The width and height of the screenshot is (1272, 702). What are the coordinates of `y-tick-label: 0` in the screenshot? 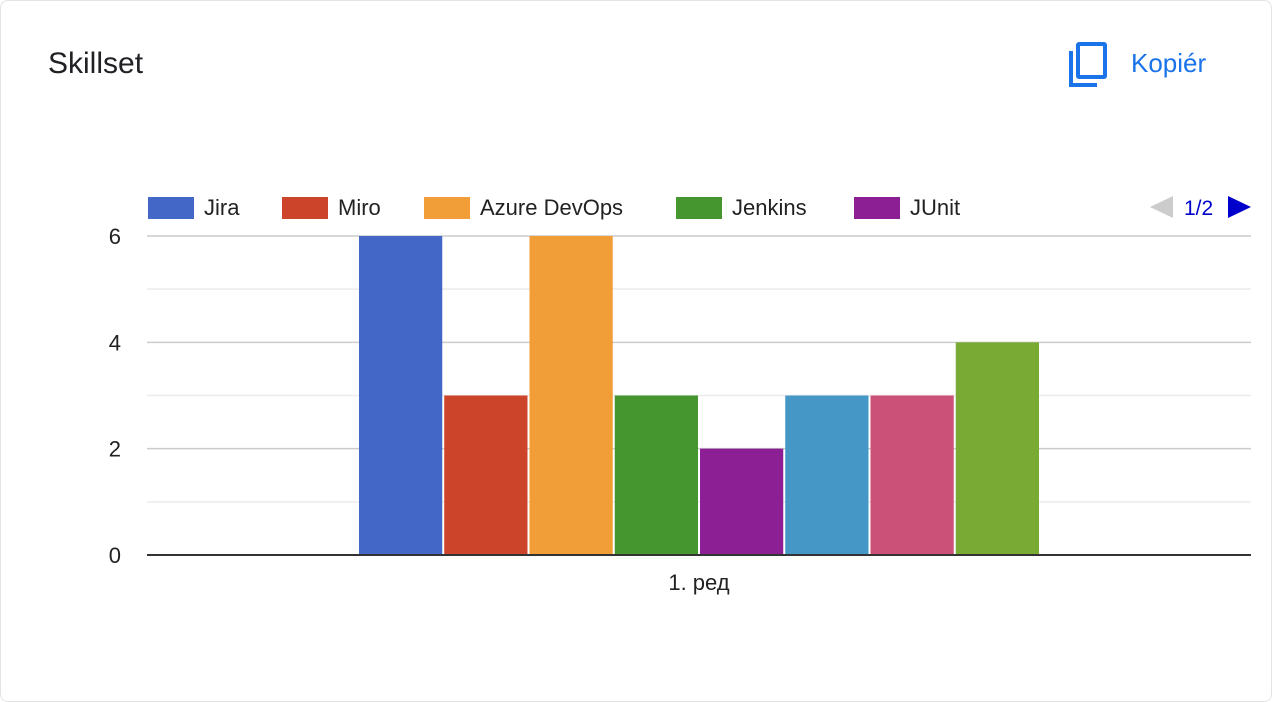 It's located at (115, 555).